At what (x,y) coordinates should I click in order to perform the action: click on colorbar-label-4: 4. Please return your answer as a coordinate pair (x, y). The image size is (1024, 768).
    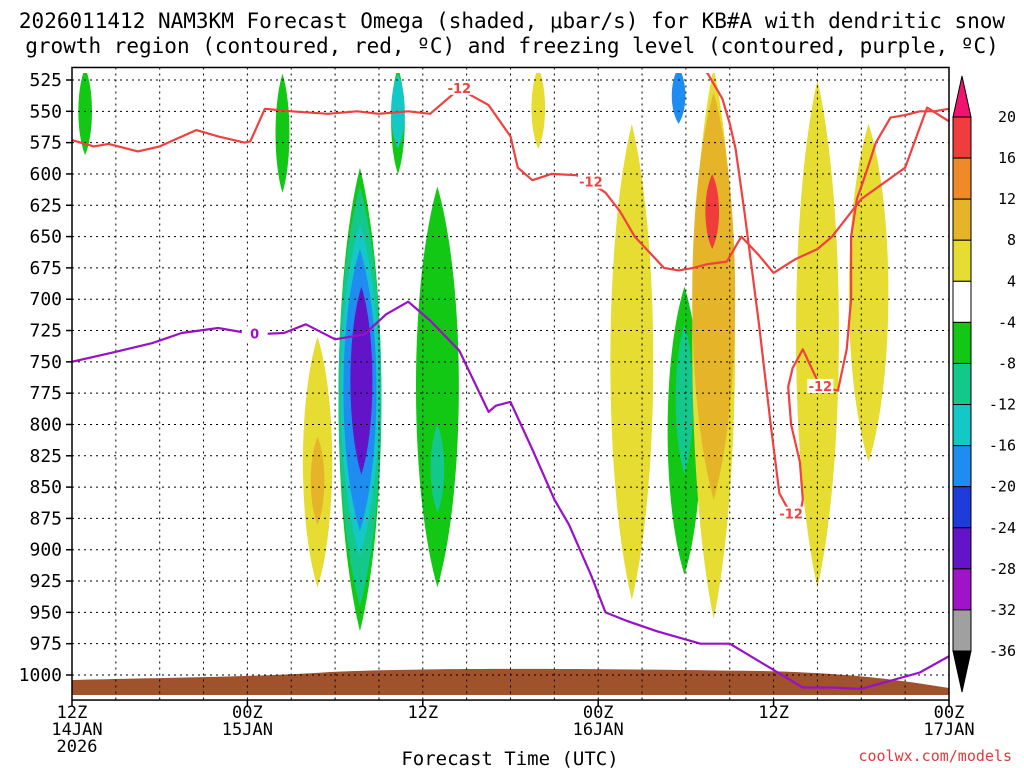
    Looking at the image, I should click on (1011, 281).